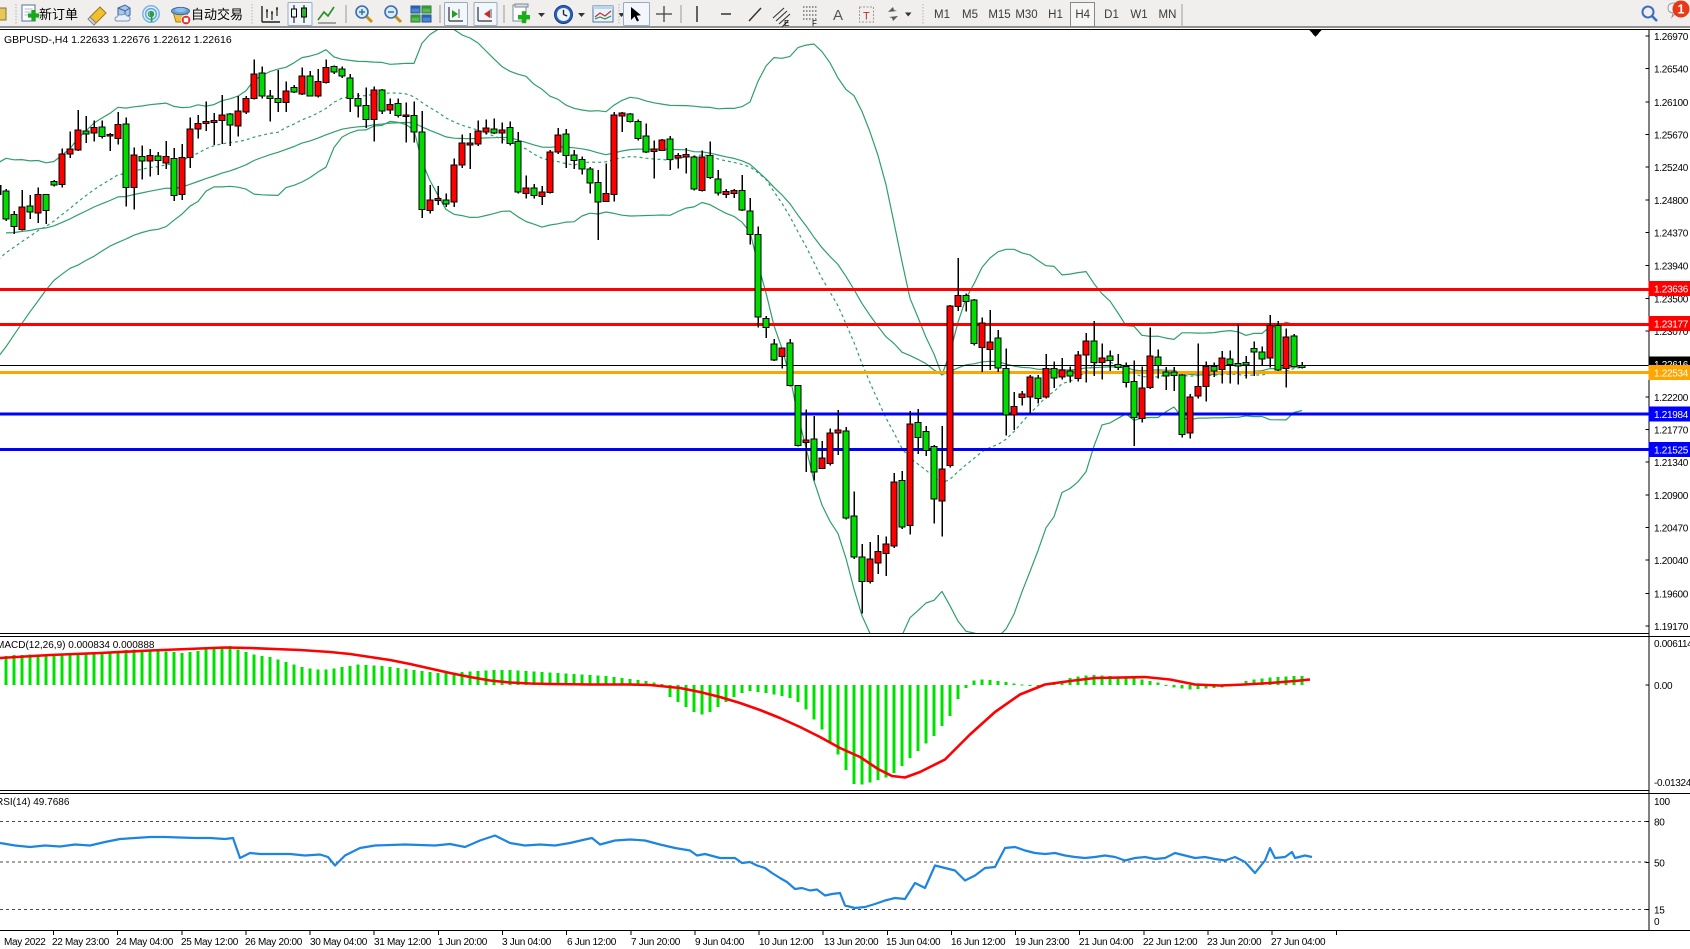 This screenshot has width=1690, height=949. What do you see at coordinates (217, 14) in the screenshot?
I see `svg-text: 自动交易` at bounding box center [217, 14].